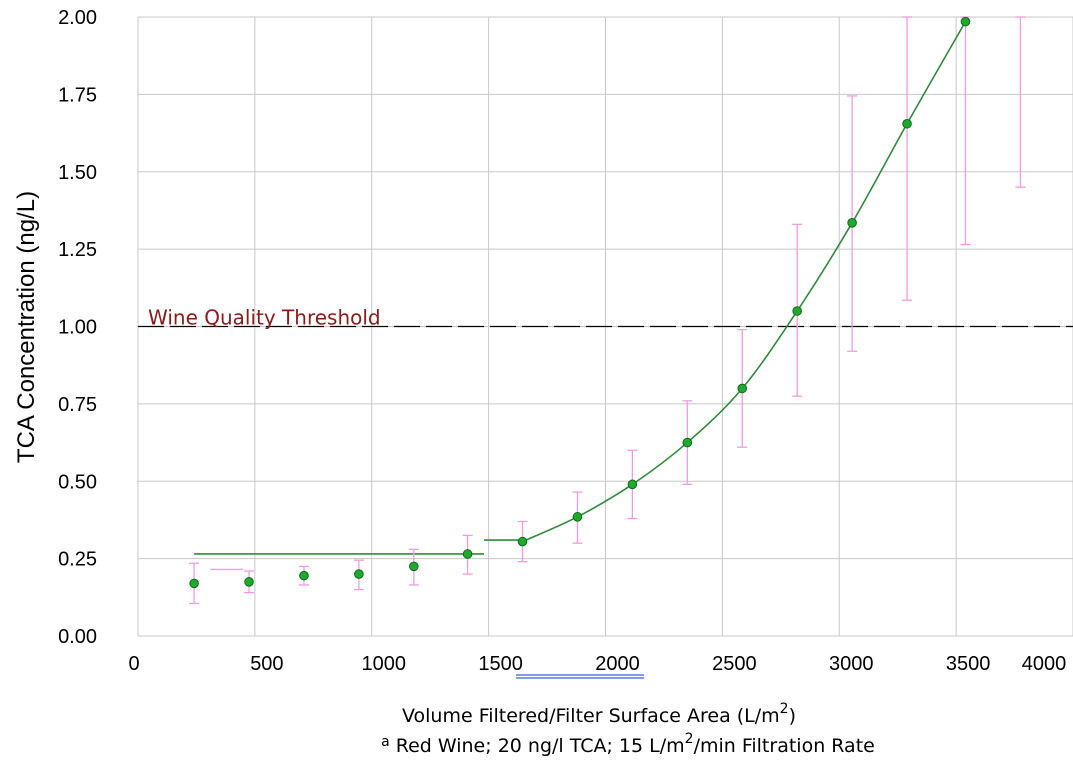  I want to click on y-tick-label: 1.75, so click(77, 95).